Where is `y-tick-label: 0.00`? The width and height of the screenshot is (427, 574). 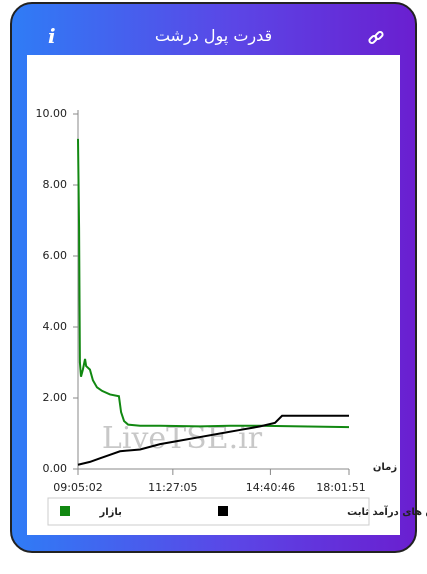 y-tick-label: 0.00 is located at coordinates (55, 468).